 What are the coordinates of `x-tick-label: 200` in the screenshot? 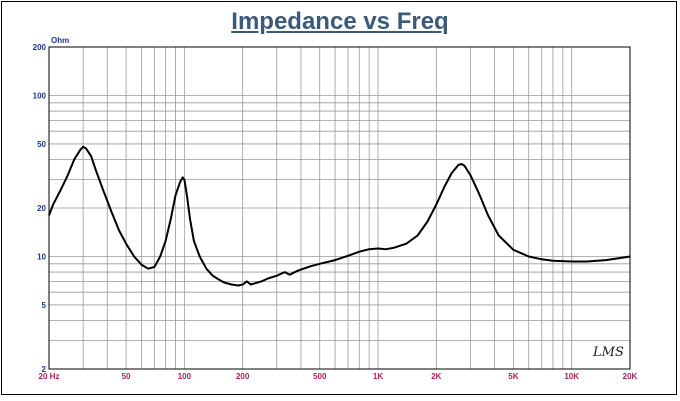 It's located at (243, 376).